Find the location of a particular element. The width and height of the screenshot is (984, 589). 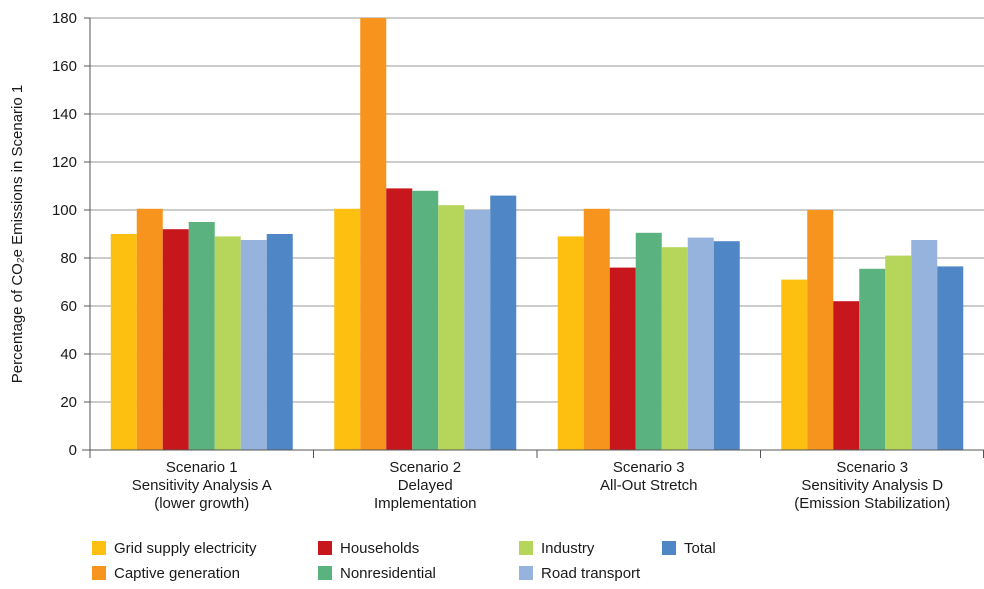

x-category-label-line: Implementation is located at coordinates (425, 503).